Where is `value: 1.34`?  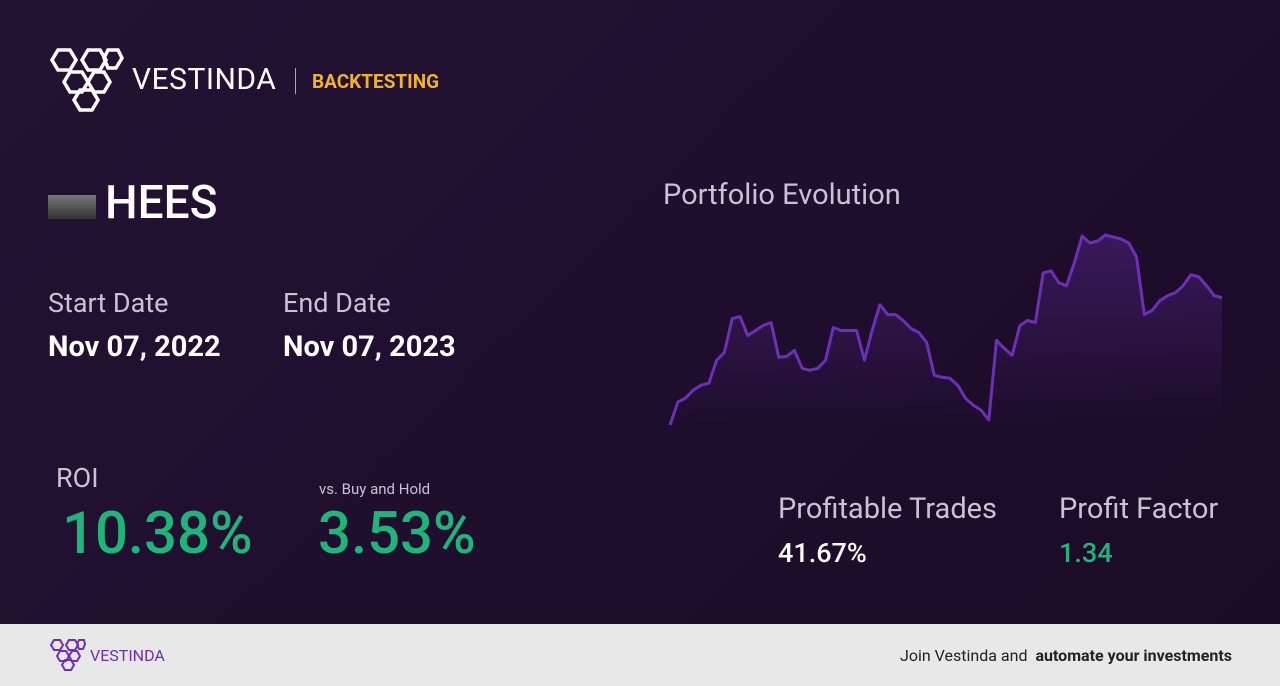
value: 1.34 is located at coordinates (1086, 553).